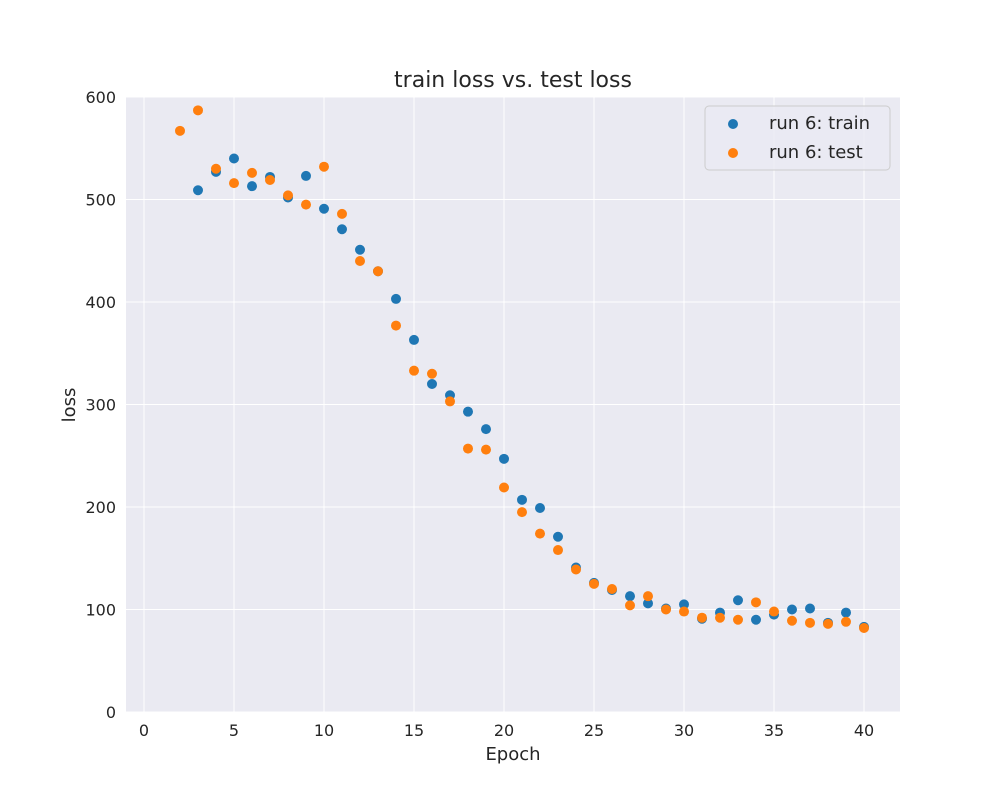 The height and width of the screenshot is (800, 1000). Describe the element at coordinates (324, 730) in the screenshot. I see `x-tick-label: 10` at that location.